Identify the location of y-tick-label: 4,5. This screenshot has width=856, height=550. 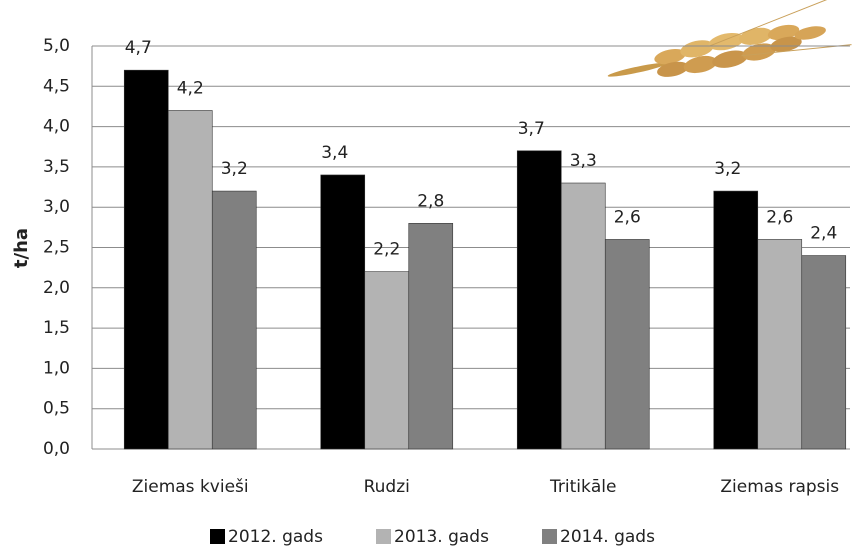
(56, 86).